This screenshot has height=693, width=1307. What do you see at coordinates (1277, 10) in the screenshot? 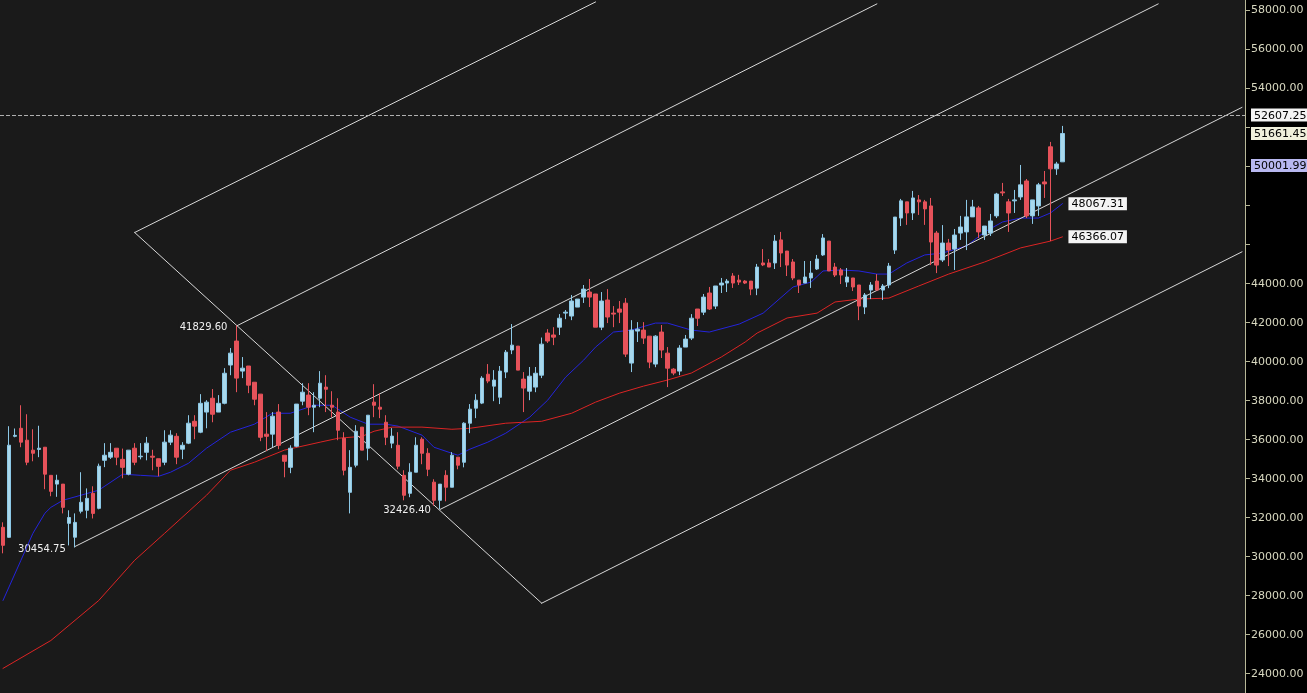
I see `y-tick-label: 58000.00` at bounding box center [1277, 10].